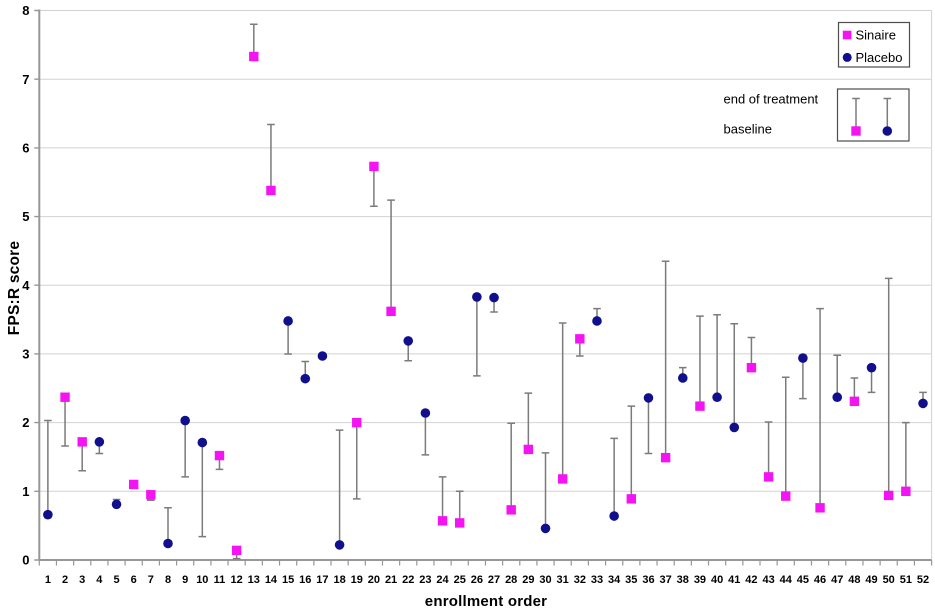  Describe the element at coordinates (771, 99) in the screenshot. I see `svg-text: end of treatment` at that location.